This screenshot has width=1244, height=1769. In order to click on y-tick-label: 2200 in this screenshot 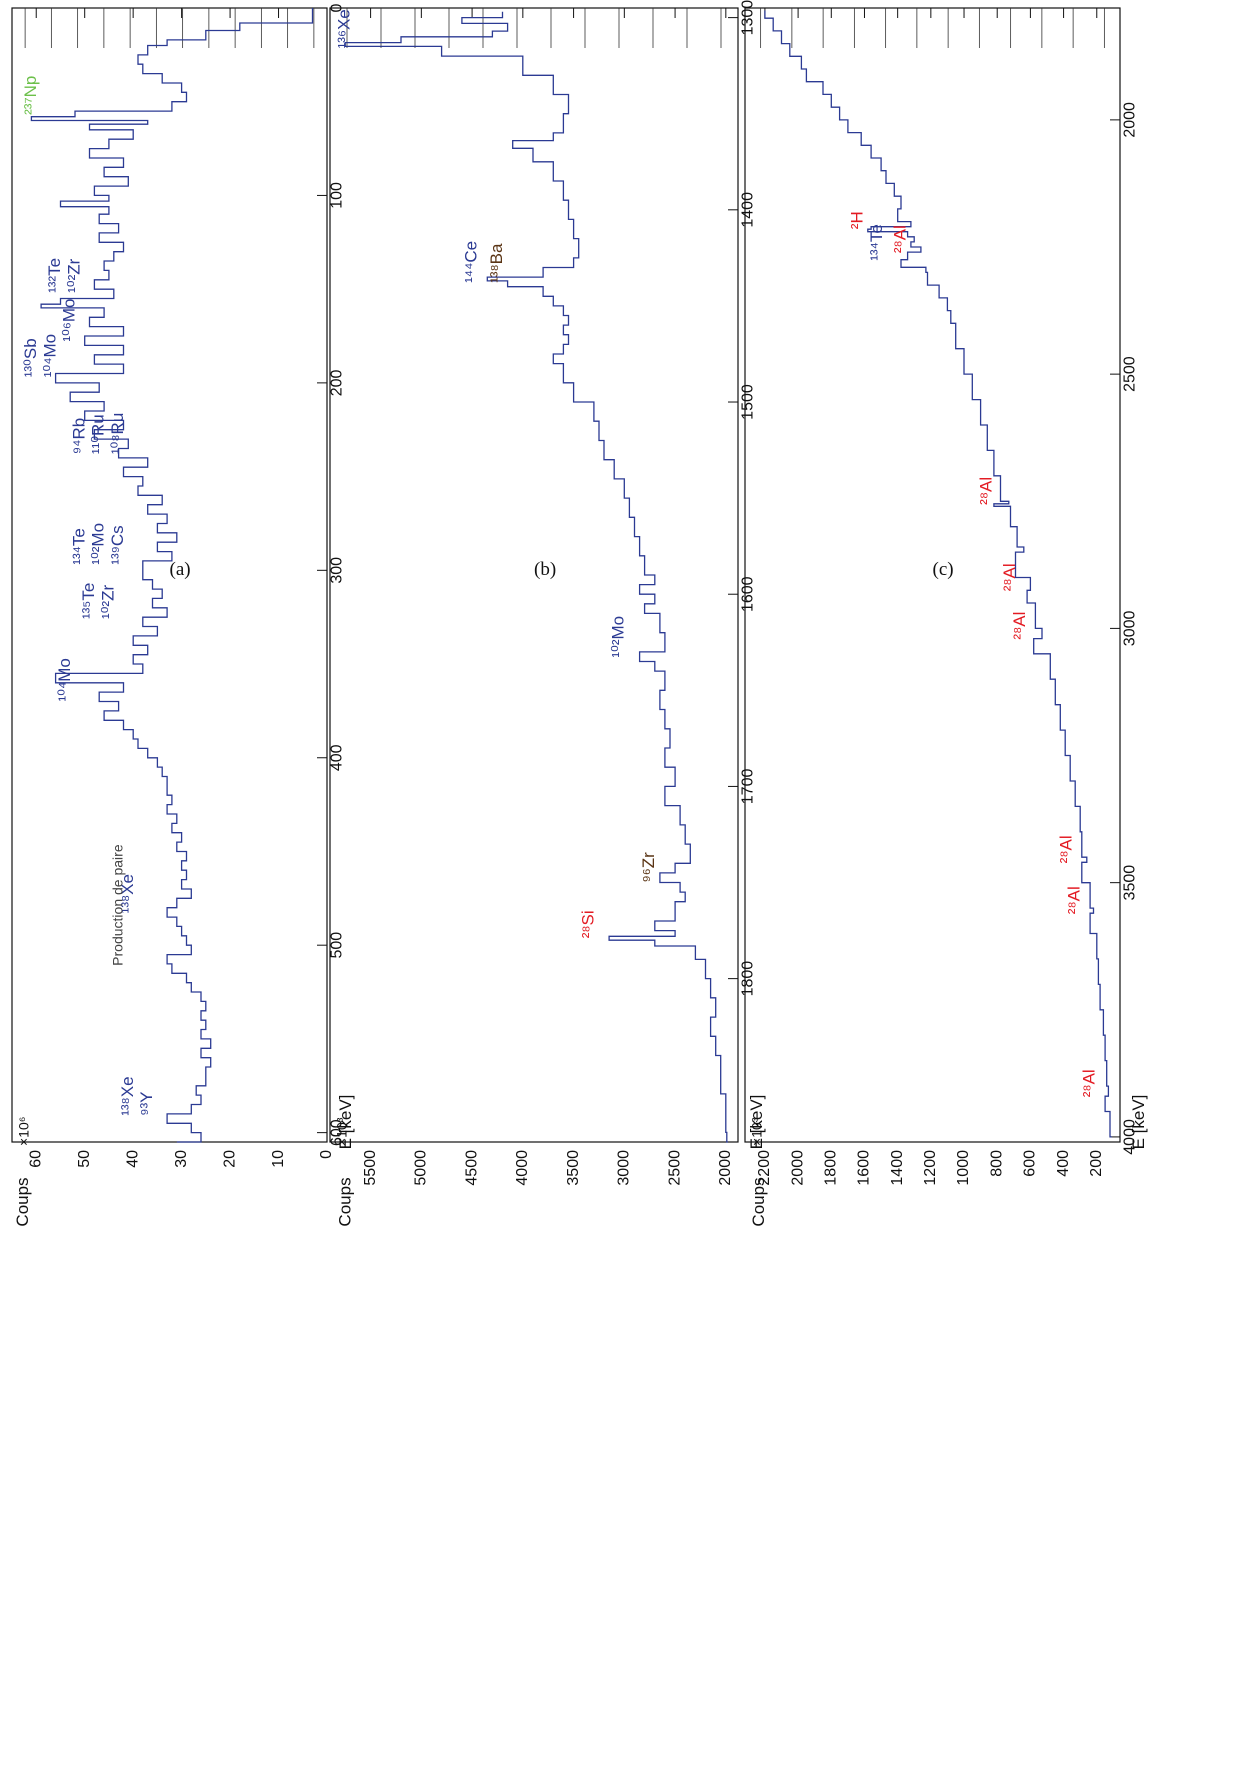, I will do `click(764, 1168)`.